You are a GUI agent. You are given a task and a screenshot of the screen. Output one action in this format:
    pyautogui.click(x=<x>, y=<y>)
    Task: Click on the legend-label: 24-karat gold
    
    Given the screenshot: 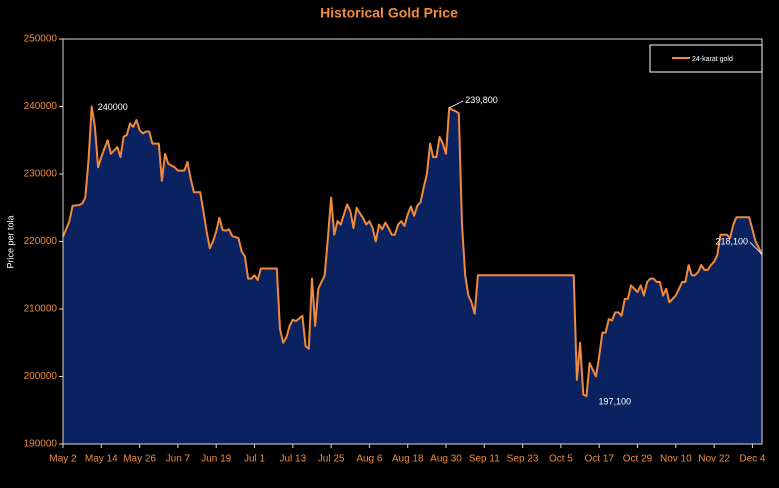 What is the action you would take?
    pyautogui.click(x=712, y=59)
    